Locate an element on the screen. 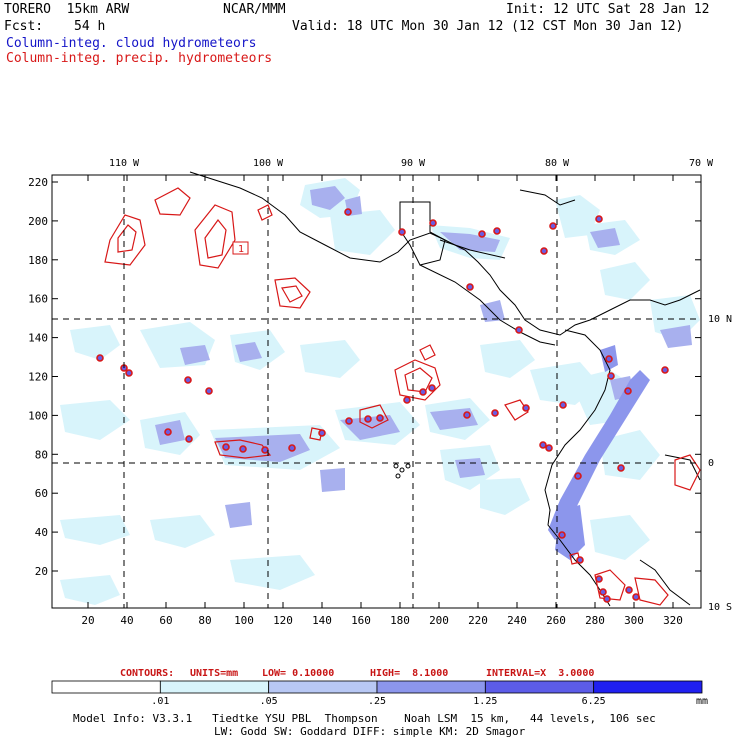 This screenshot has height=740, width=740. lat-label: 10 N is located at coordinates (720, 319).